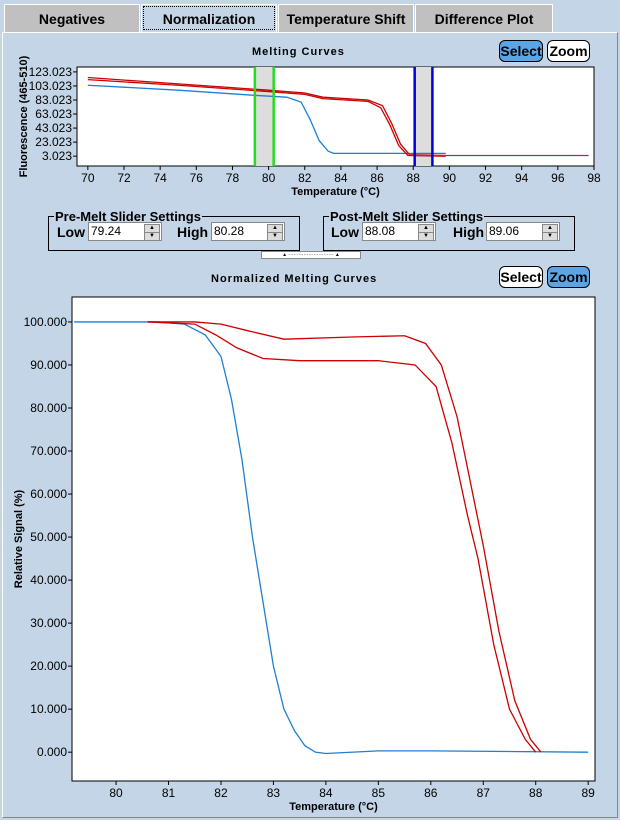 The width and height of the screenshot is (620, 820). What do you see at coordinates (311, 255) in the screenshot?
I see `splitter-handle: ▲ ··························· ▲` at bounding box center [311, 255].